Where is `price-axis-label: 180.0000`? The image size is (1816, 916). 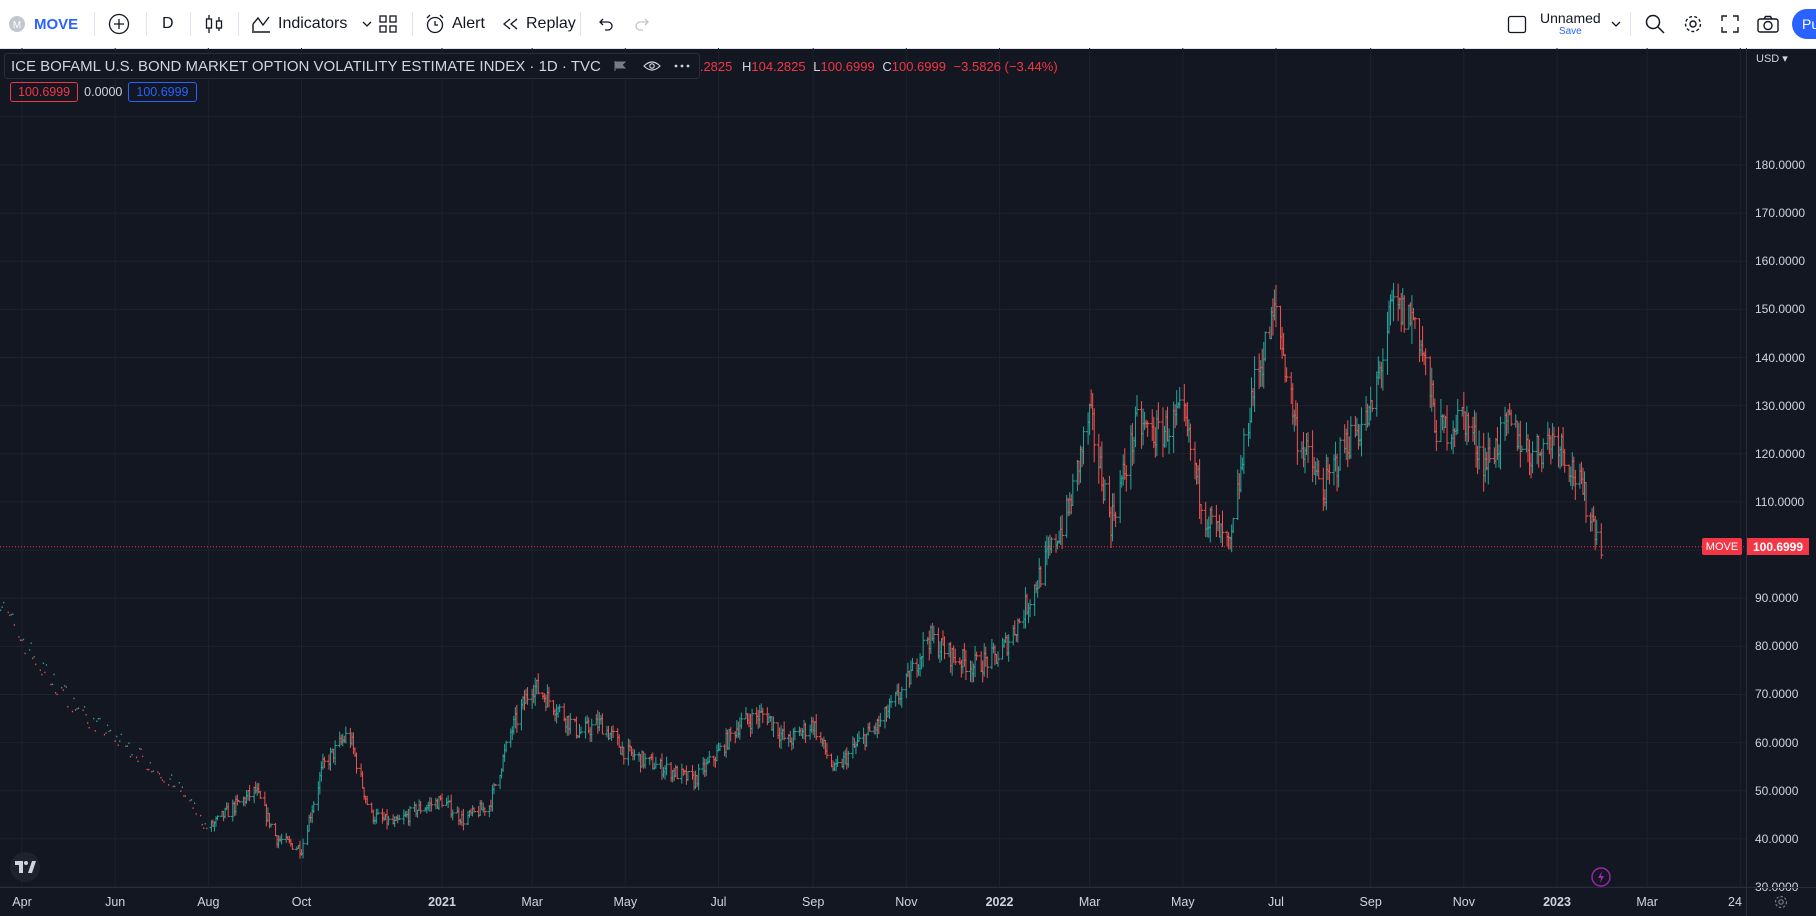
price-axis-label: 180.0000 is located at coordinates (1780, 165).